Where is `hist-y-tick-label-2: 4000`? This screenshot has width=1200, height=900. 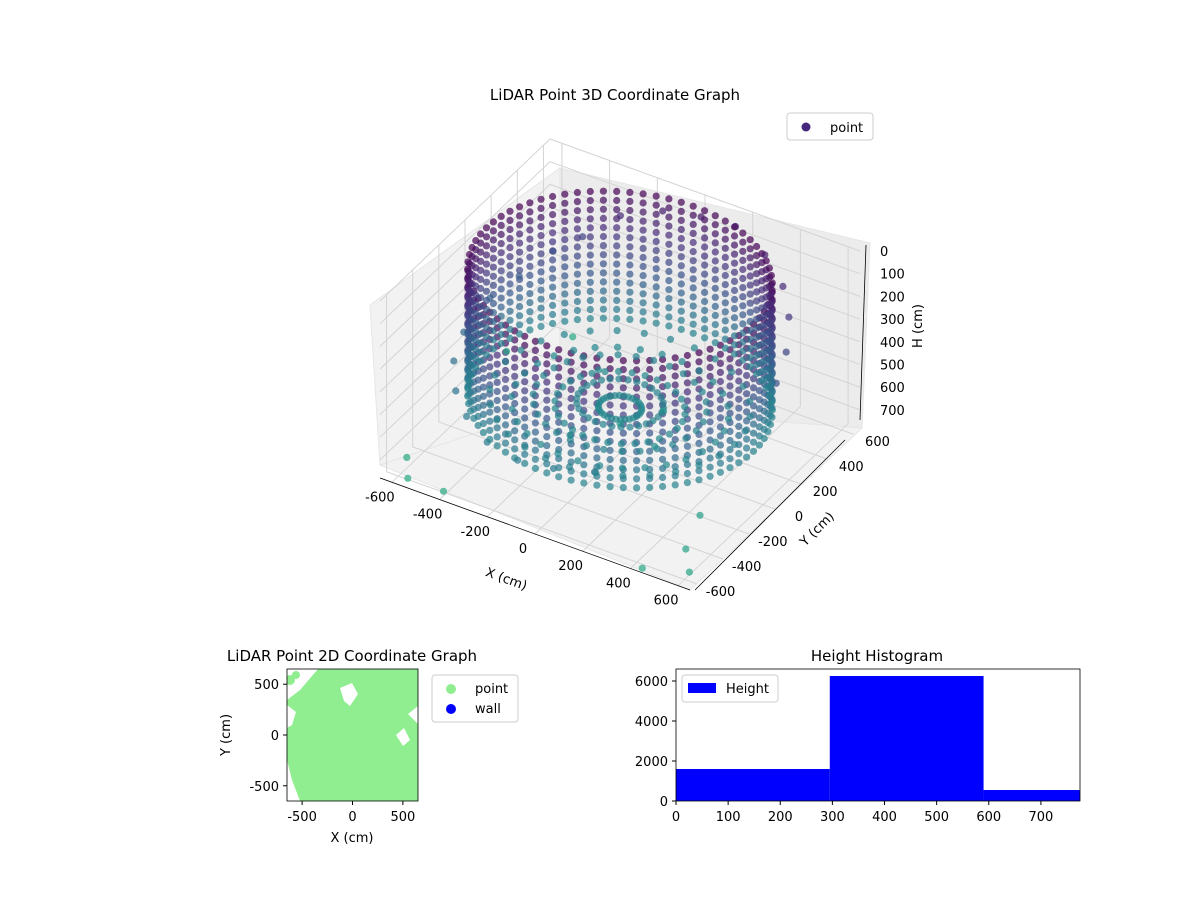
hist-y-tick-label-2: 4000 is located at coordinates (651, 722).